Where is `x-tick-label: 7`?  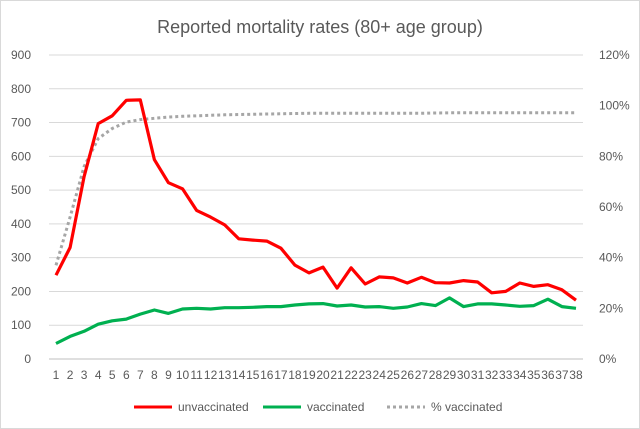 x-tick-label: 7 is located at coordinates (140, 375).